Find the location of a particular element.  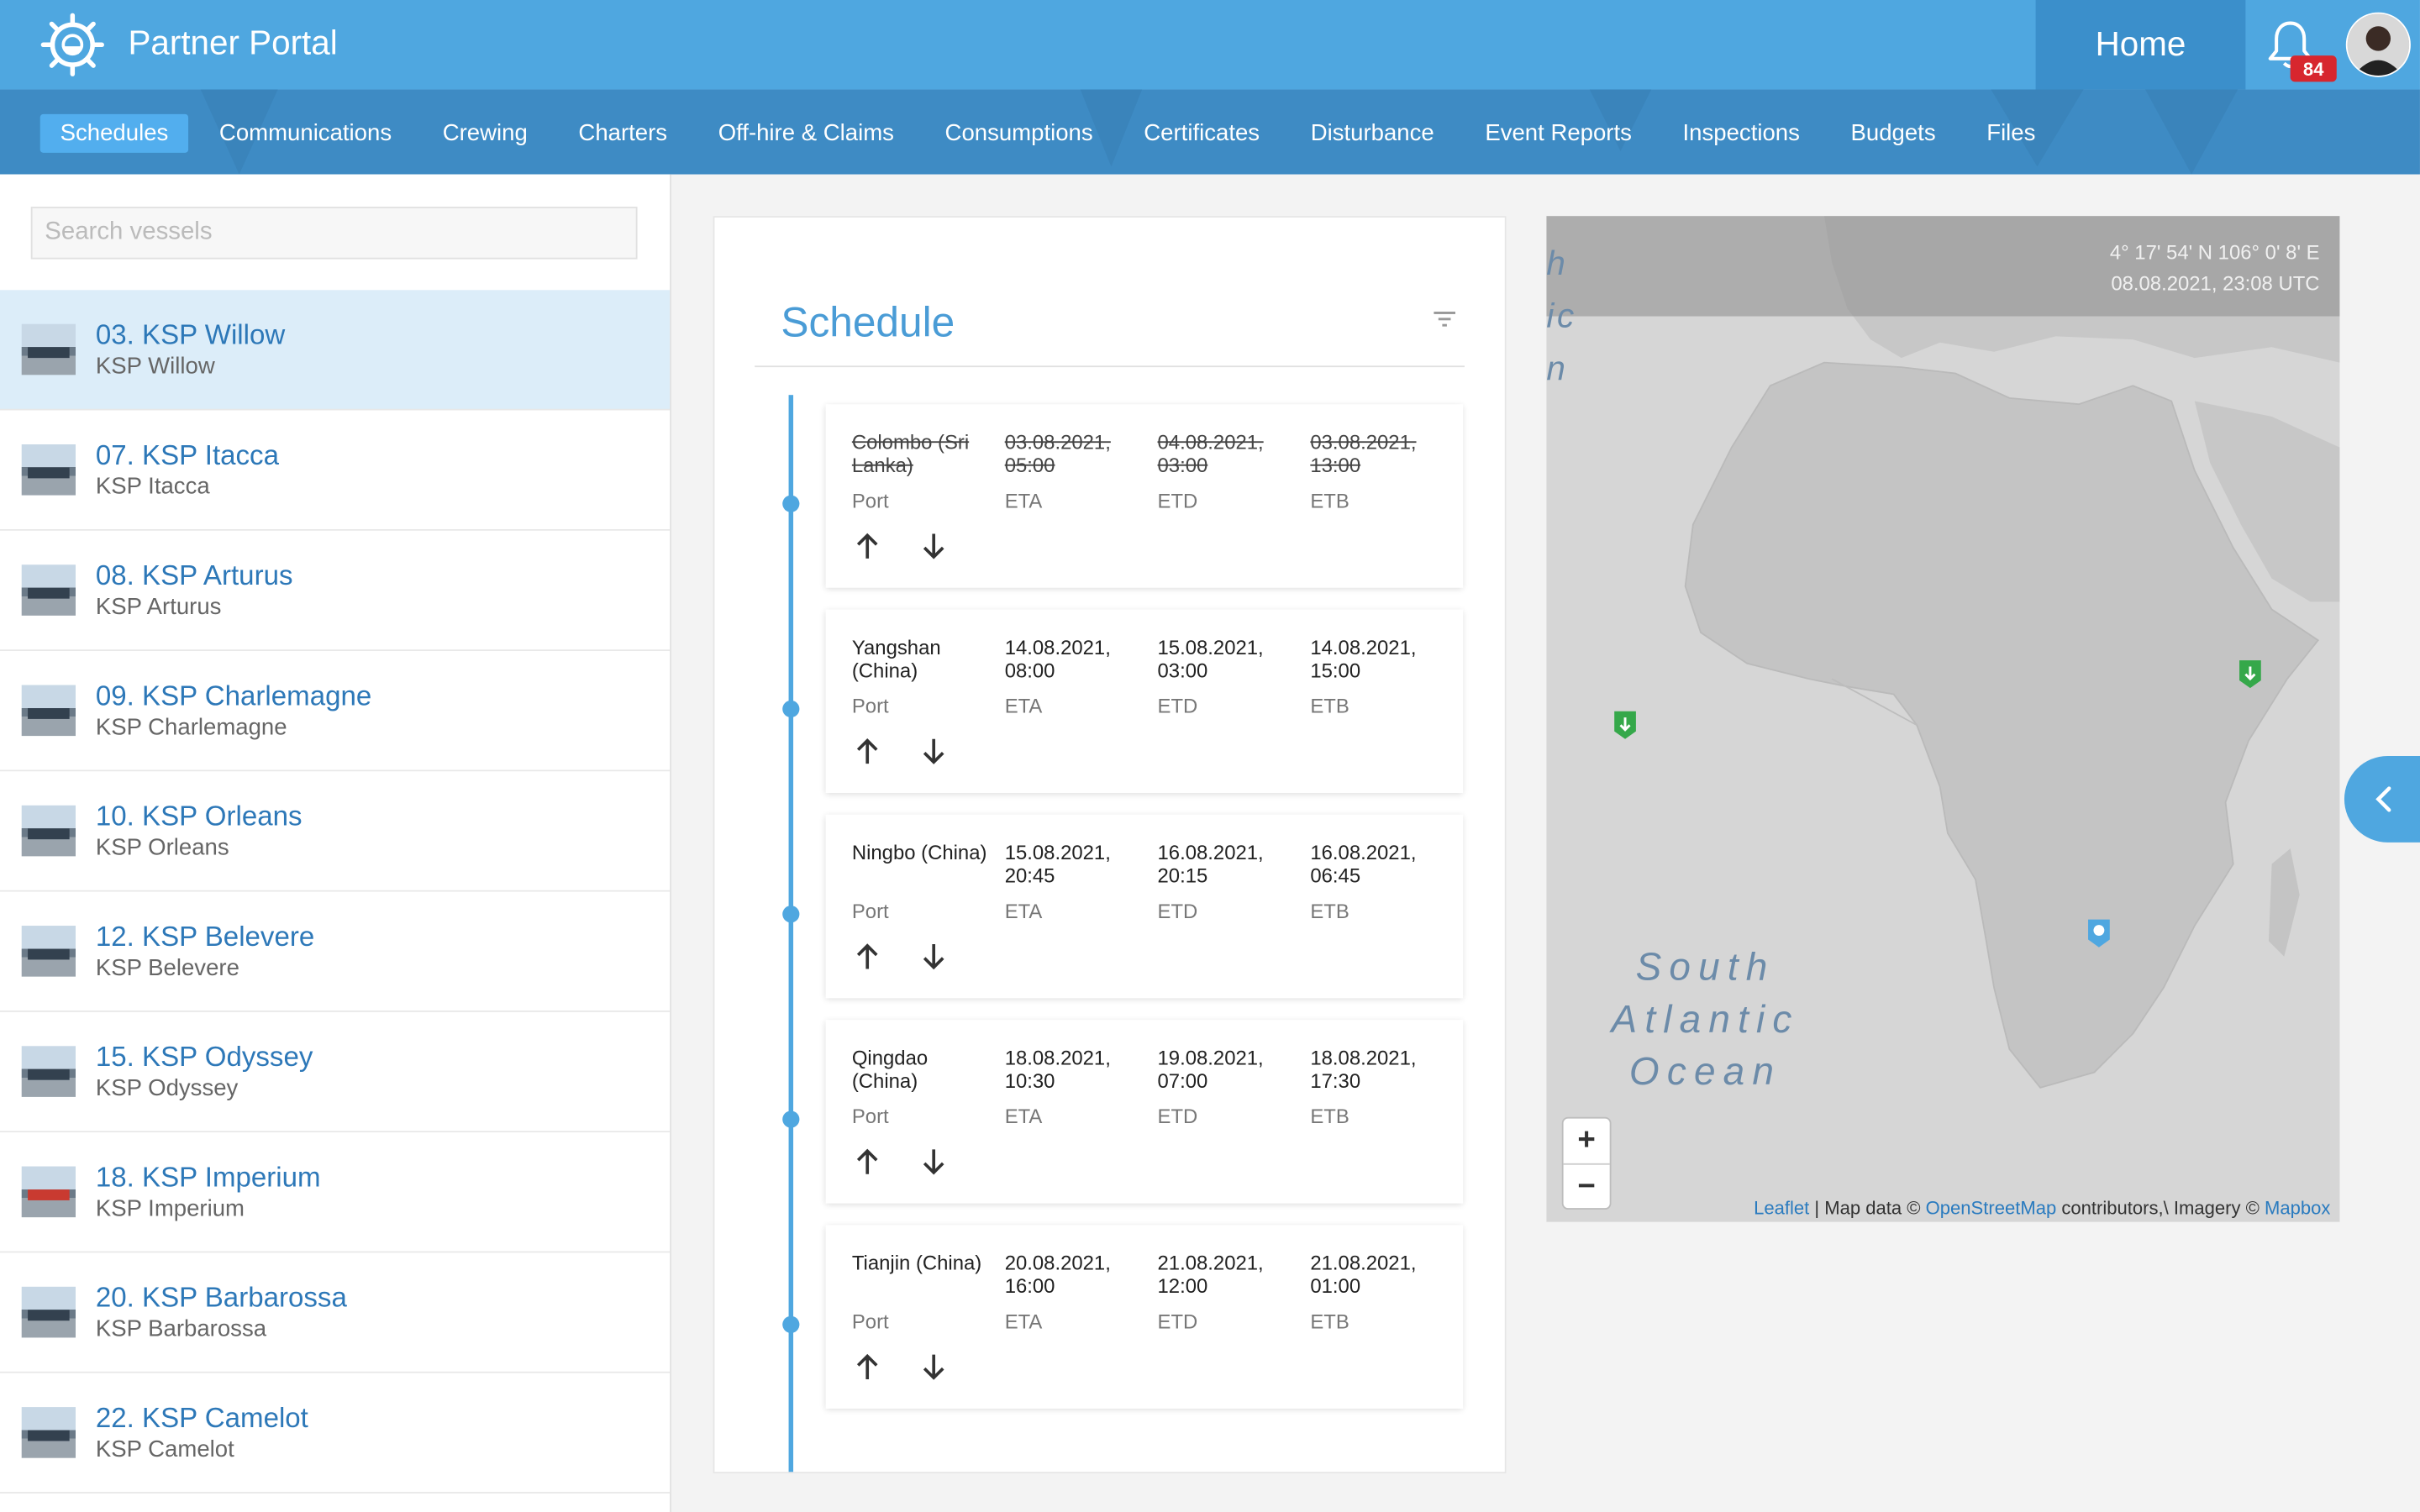

ocean-label-line3: Ocean is located at coordinates (1705, 1072).